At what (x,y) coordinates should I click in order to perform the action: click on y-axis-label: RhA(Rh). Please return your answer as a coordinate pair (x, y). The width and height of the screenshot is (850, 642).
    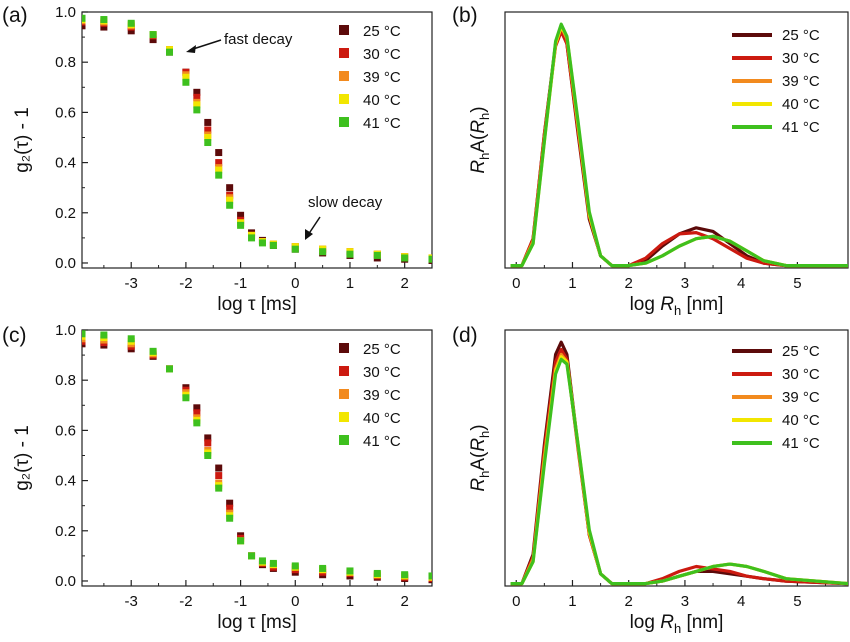
    Looking at the image, I should click on (480, 457).